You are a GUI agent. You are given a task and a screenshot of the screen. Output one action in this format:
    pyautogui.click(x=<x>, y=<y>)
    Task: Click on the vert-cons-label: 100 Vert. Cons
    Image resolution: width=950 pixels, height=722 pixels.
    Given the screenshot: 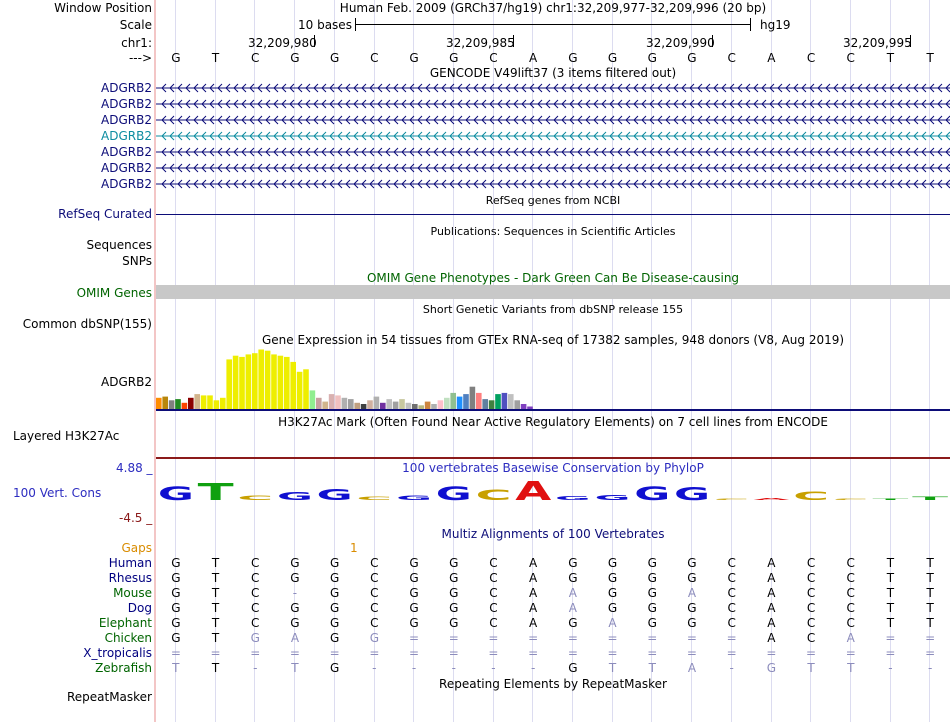 What is the action you would take?
    pyautogui.click(x=57, y=493)
    